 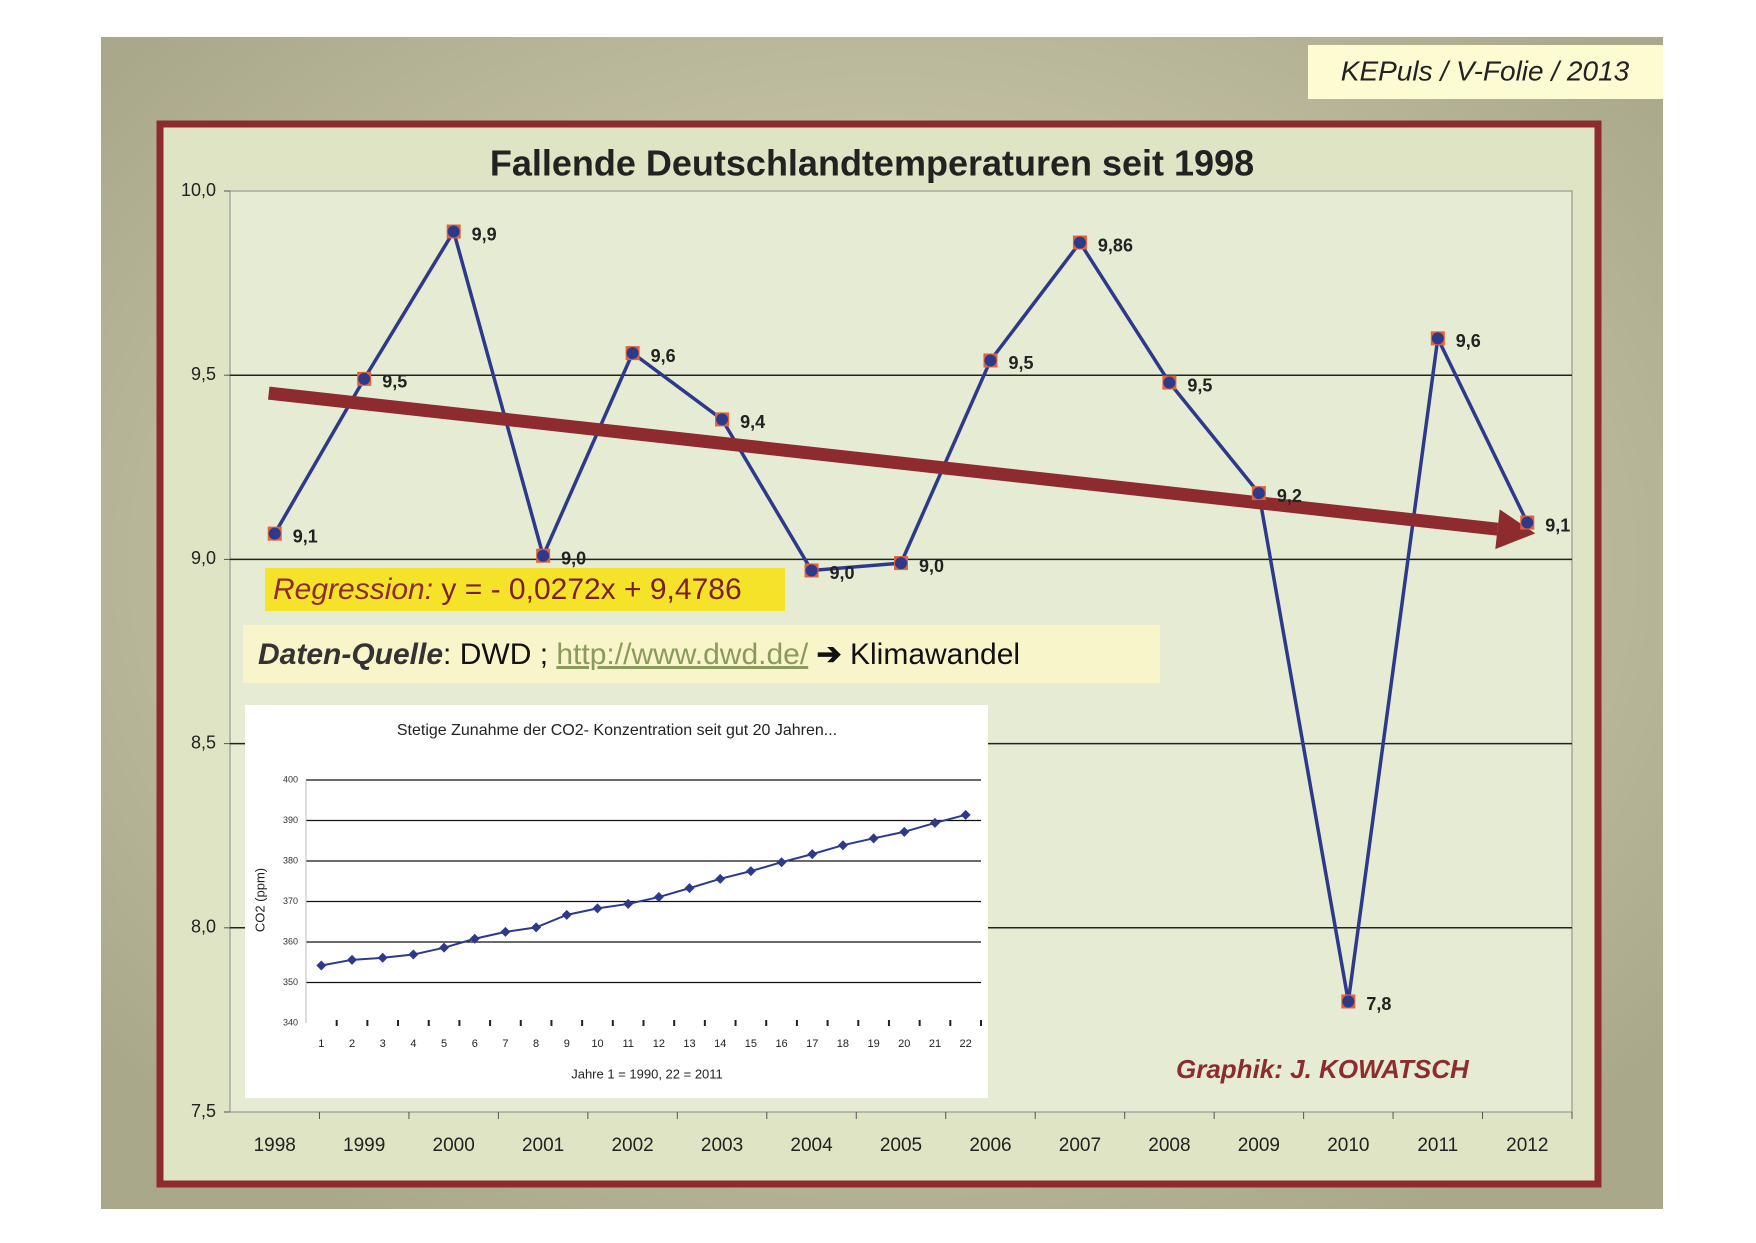 I want to click on value-label: 9,4, so click(x=752, y=422).